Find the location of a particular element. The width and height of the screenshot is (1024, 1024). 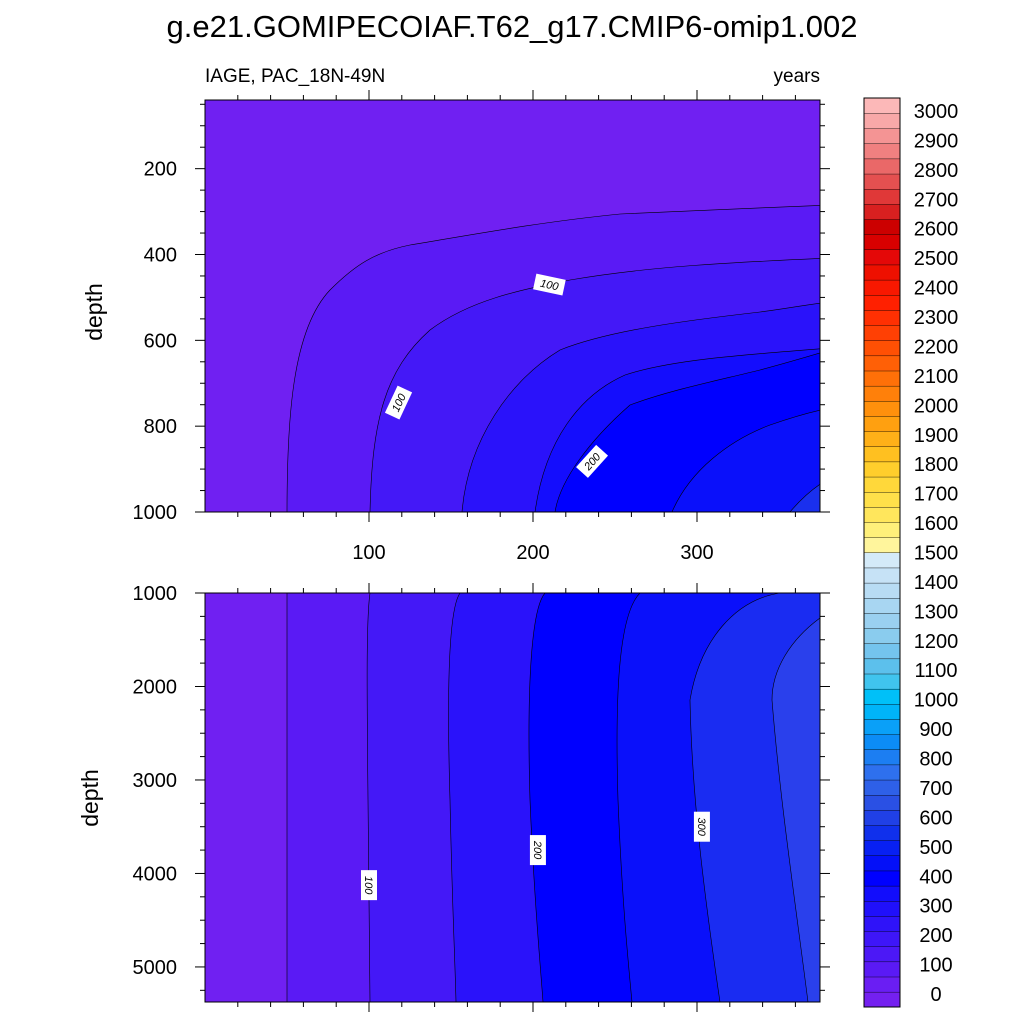

upper-y-axis-label: depth is located at coordinates (94, 312).